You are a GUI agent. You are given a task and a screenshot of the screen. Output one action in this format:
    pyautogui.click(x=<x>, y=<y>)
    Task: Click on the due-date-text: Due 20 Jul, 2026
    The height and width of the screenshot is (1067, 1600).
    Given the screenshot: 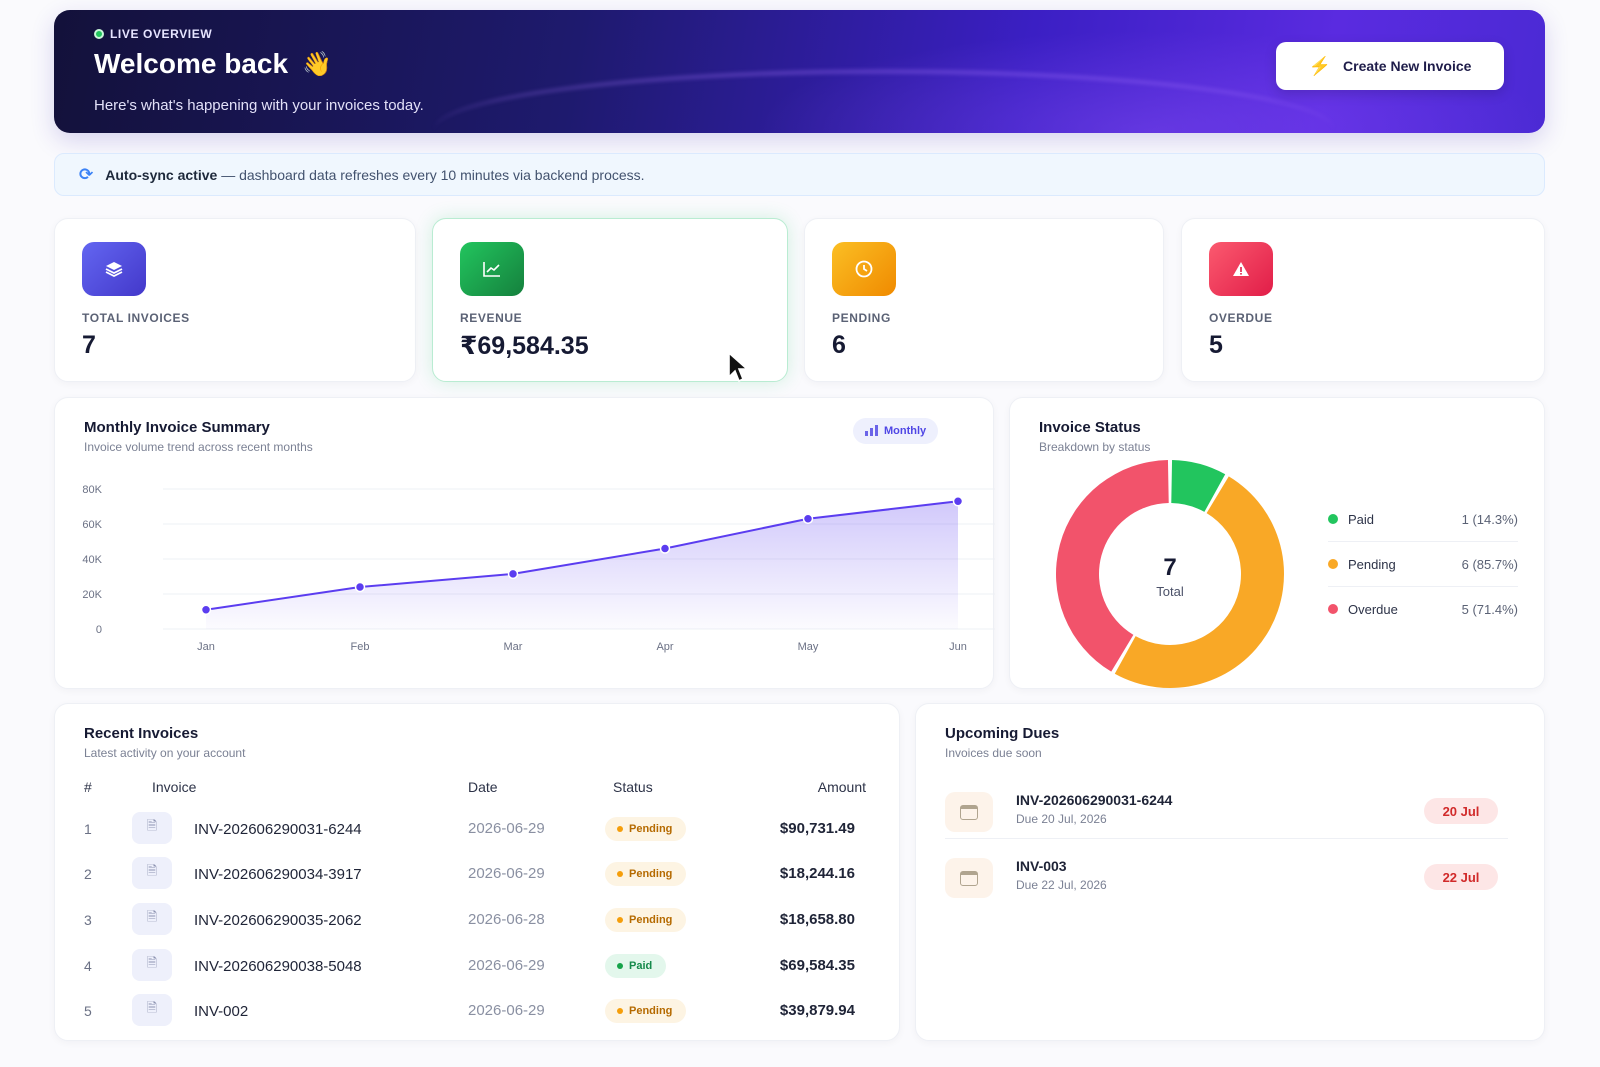 What is the action you would take?
    pyautogui.click(x=1061, y=819)
    